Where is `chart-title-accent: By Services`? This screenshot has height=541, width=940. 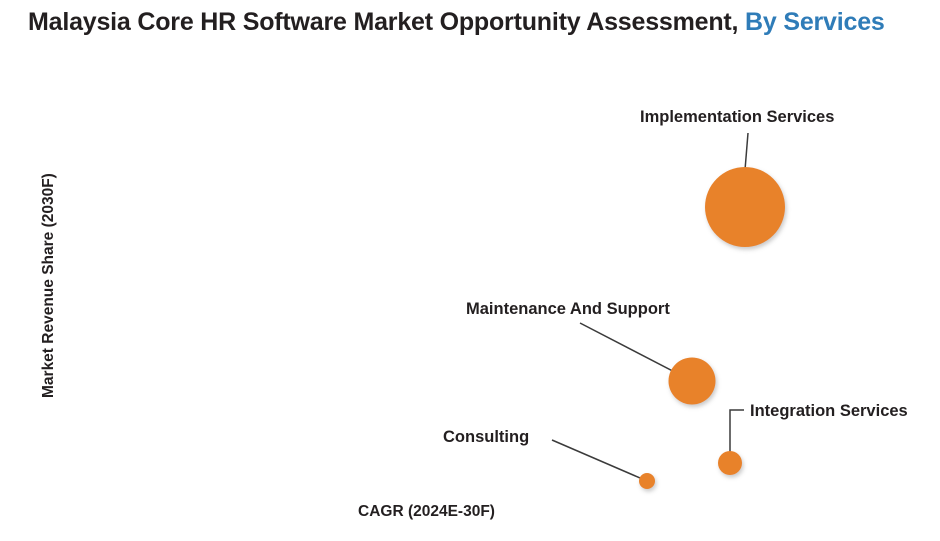
chart-title-accent: By Services is located at coordinates (811, 22).